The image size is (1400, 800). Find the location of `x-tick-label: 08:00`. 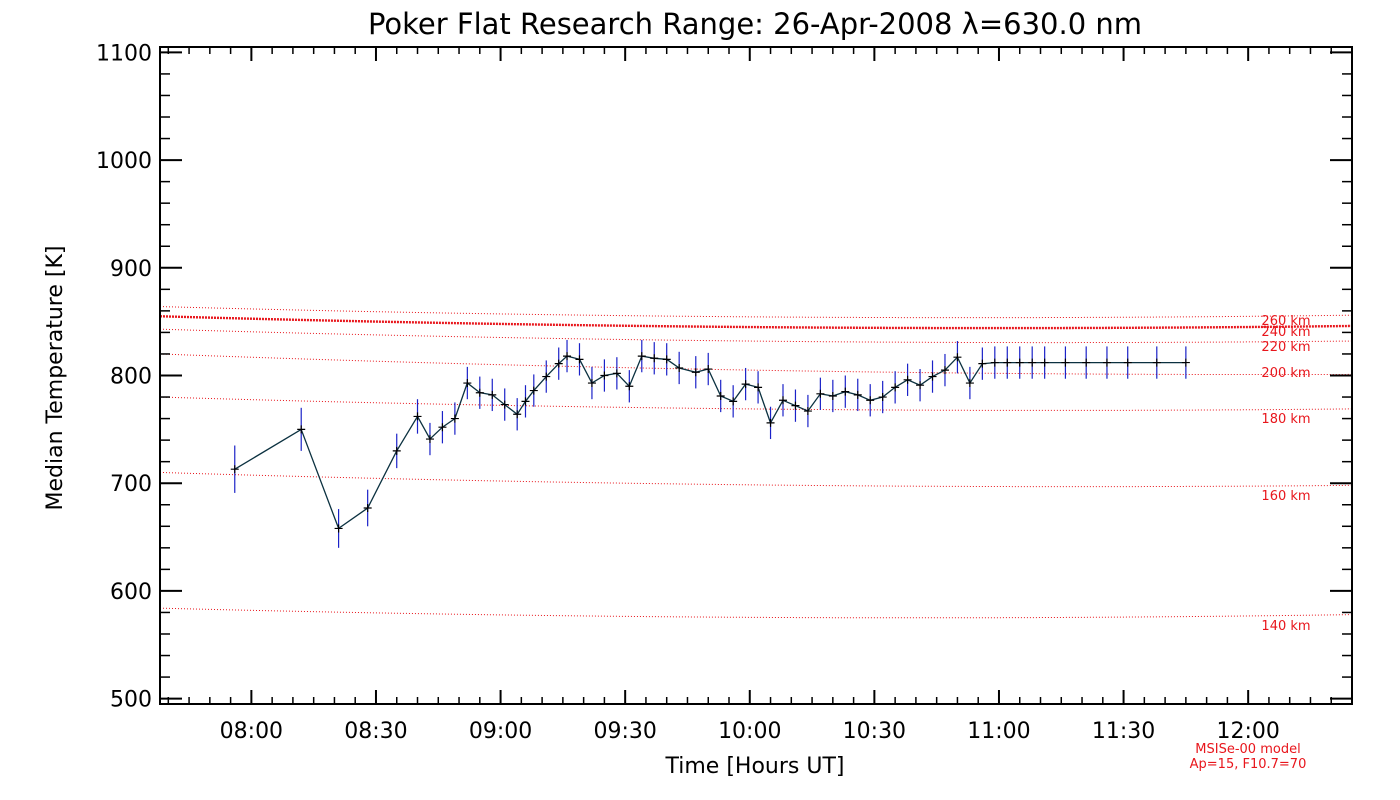

x-tick-label: 08:00 is located at coordinates (251, 731).